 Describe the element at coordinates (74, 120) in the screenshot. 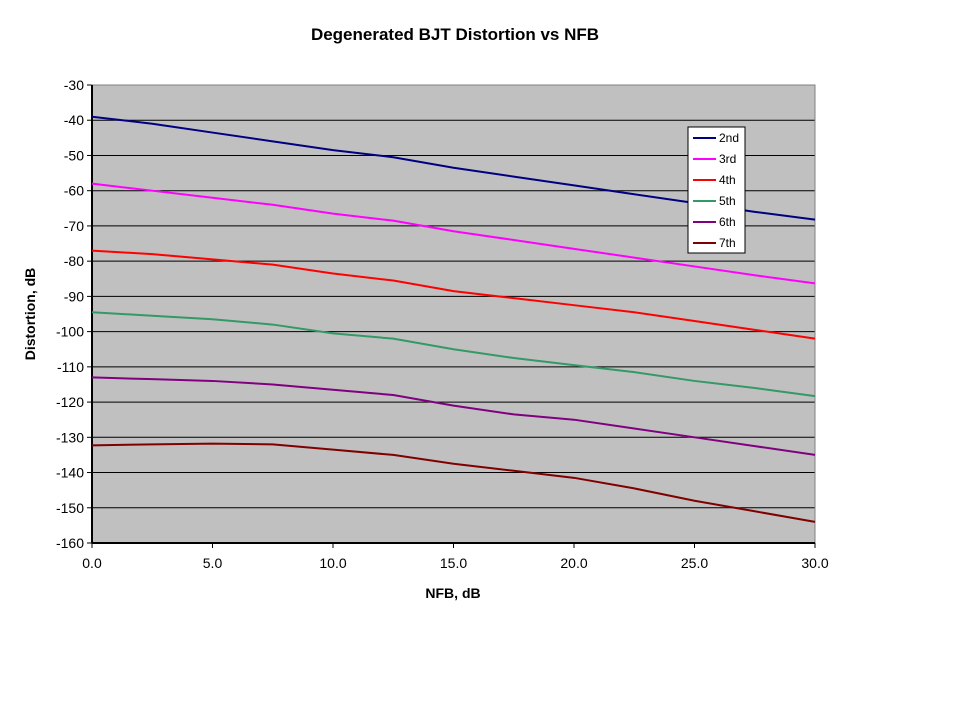

I see `y-tick-label: -40` at that location.